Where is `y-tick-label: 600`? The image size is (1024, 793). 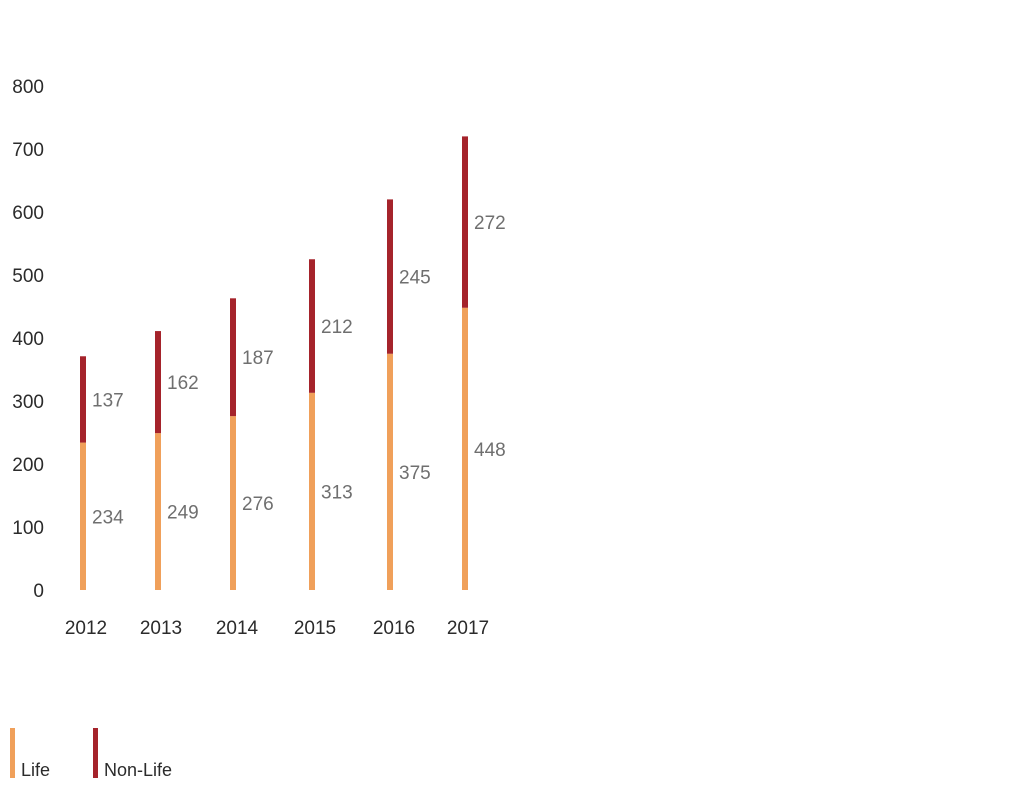
y-tick-label: 600 is located at coordinates (28, 213).